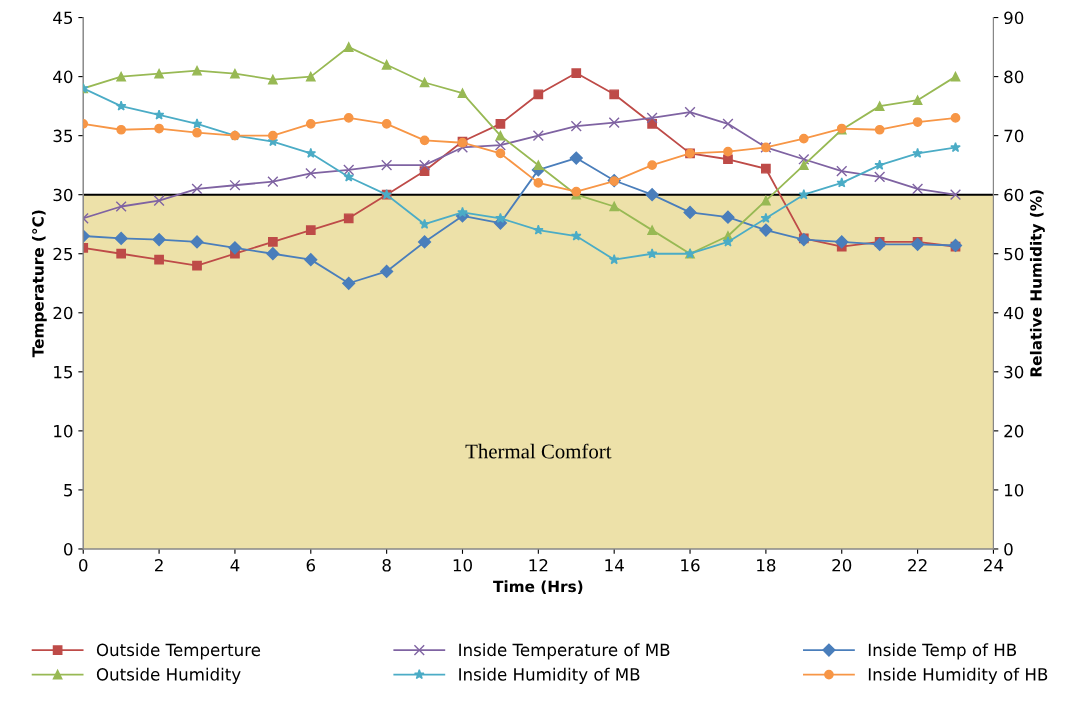 The image size is (1081, 702). What do you see at coordinates (63, 195) in the screenshot?
I see `y-tick-label: 30` at bounding box center [63, 195].